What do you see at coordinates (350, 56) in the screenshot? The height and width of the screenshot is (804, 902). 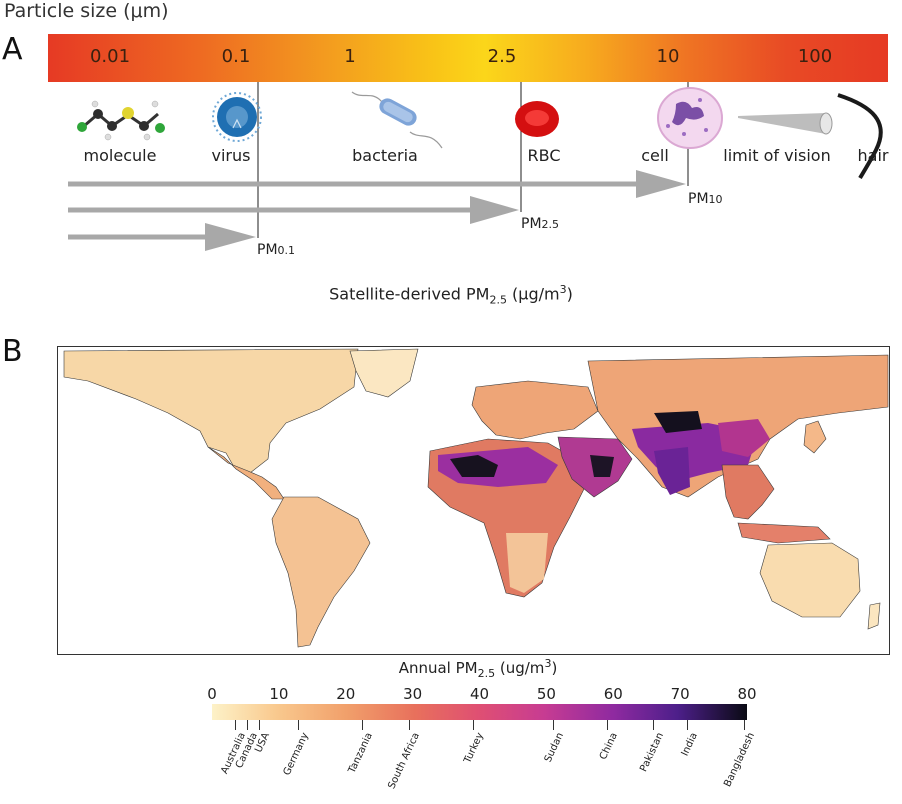 I see `scale-tick-1: 1` at bounding box center [350, 56].